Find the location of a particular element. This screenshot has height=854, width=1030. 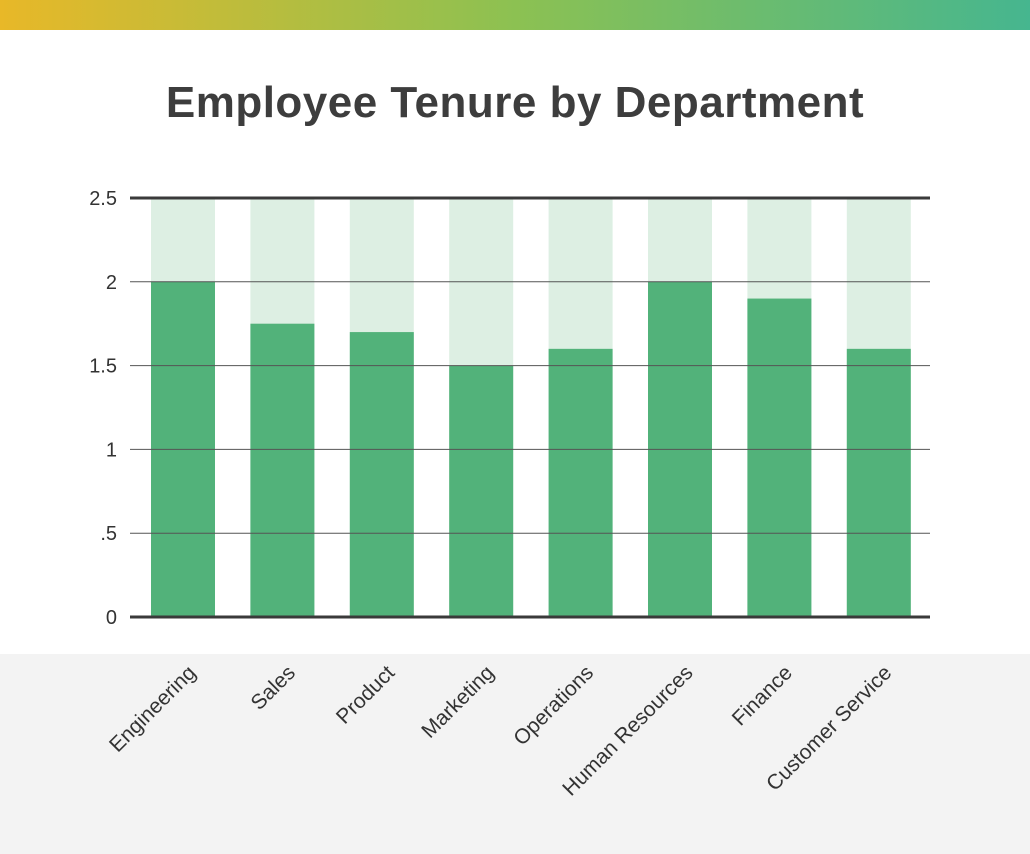

y-tick-label: 0 is located at coordinates (111, 618).